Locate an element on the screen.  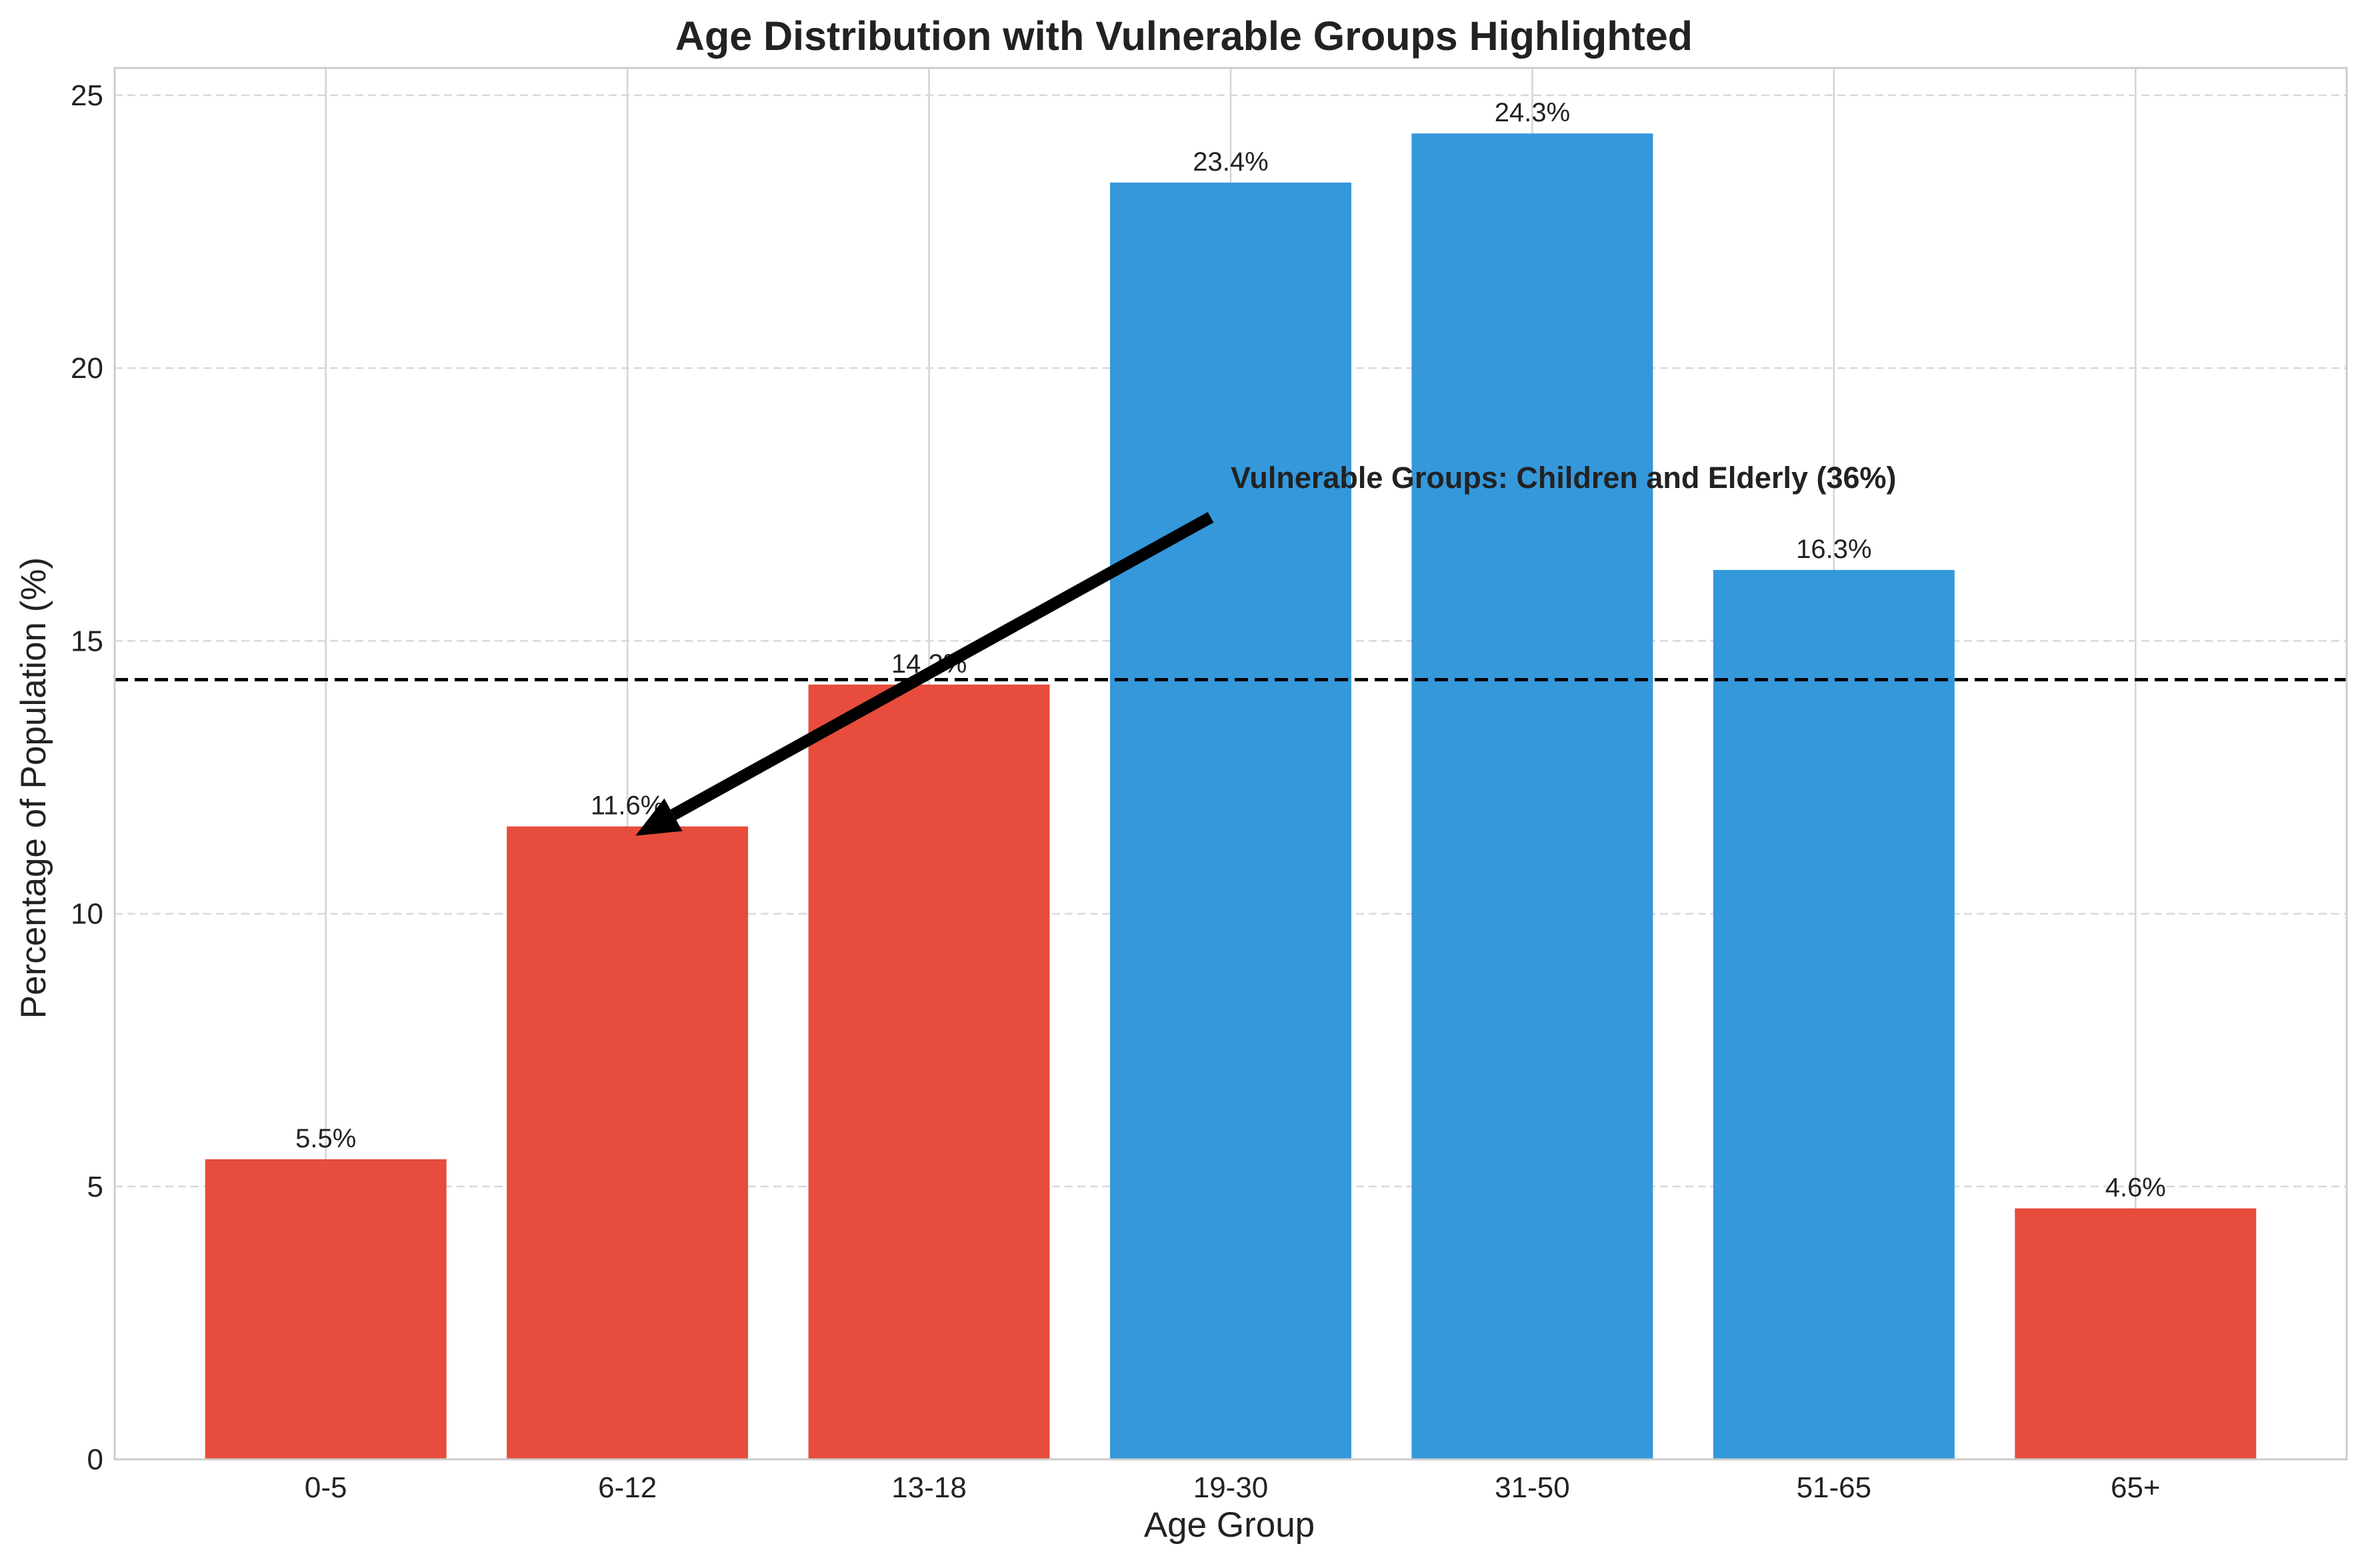
y-tick-label: 5 is located at coordinates (95, 1187).